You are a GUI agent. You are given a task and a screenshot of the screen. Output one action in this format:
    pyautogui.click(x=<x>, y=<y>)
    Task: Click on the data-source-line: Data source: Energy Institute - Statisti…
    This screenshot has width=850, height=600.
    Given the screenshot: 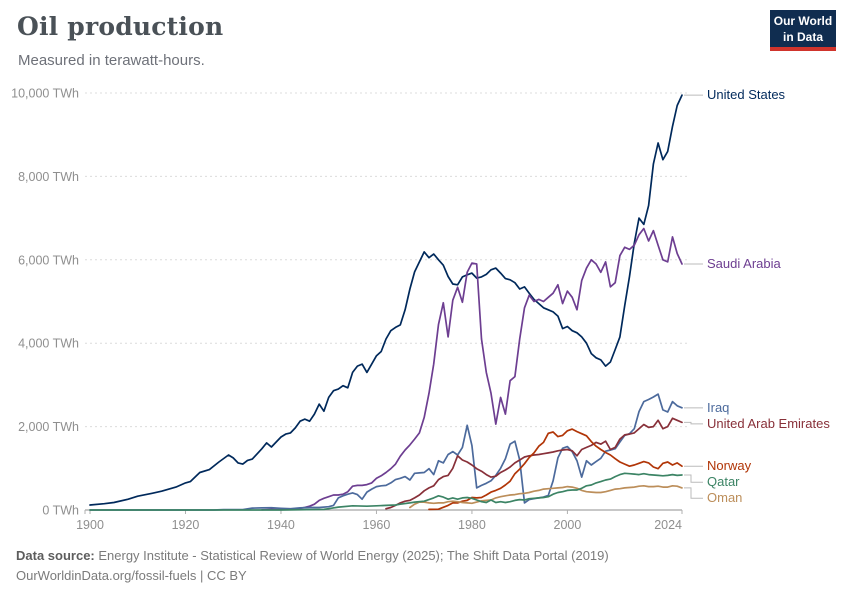 What is the action you would take?
    pyautogui.click(x=312, y=556)
    